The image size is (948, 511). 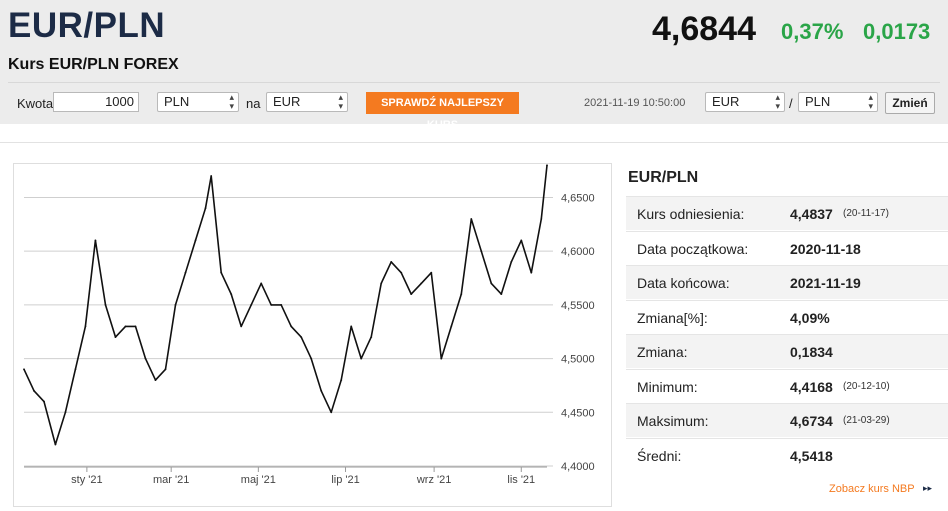 I want to click on pair-to-select: PLN ▴ ▾, so click(x=838, y=102).